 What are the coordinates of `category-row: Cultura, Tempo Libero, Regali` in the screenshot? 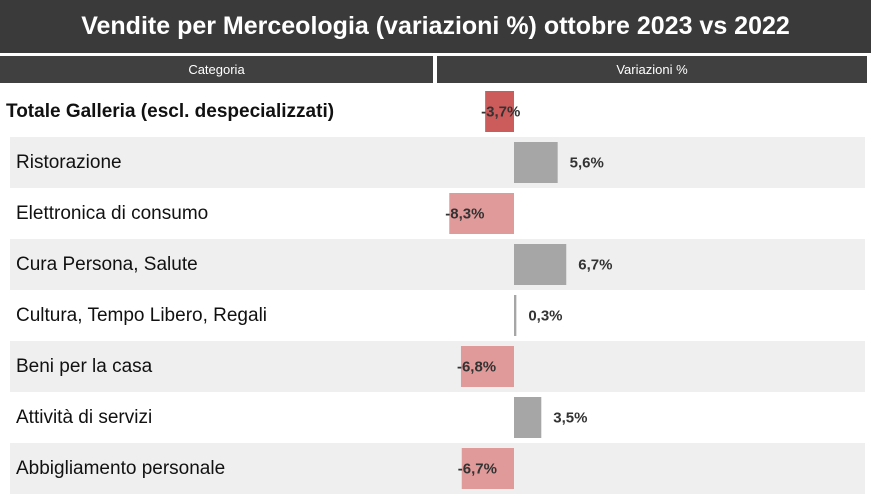 It's located at (435, 315).